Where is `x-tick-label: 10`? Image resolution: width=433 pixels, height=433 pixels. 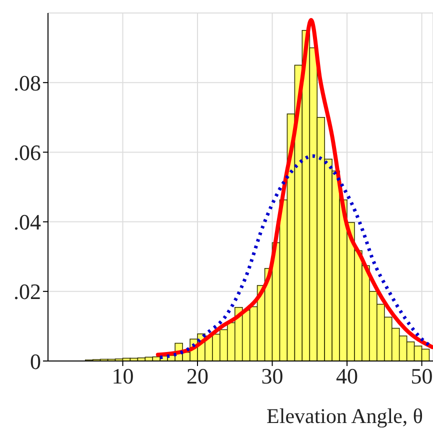
x-tick-label: 10 is located at coordinates (123, 376).